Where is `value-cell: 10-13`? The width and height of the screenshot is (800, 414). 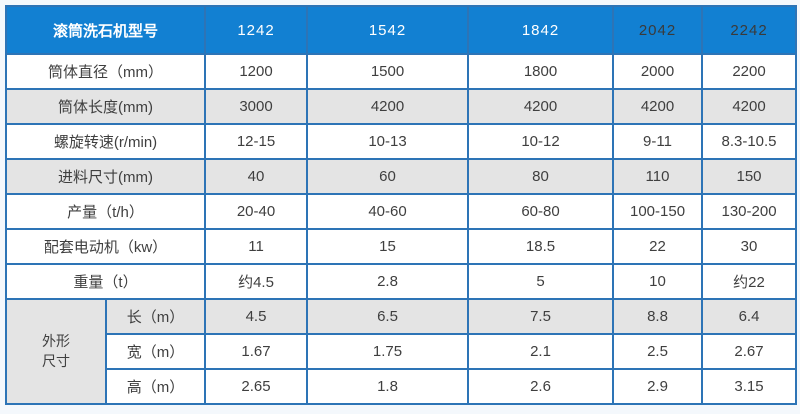
value-cell: 10-13 is located at coordinates (388, 141).